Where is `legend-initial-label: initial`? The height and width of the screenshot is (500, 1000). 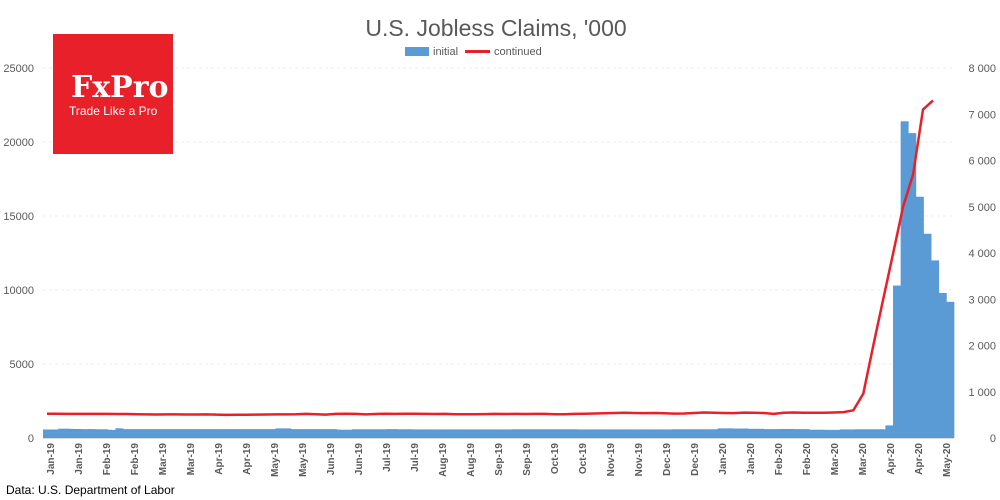 legend-initial-label: initial is located at coordinates (445, 52).